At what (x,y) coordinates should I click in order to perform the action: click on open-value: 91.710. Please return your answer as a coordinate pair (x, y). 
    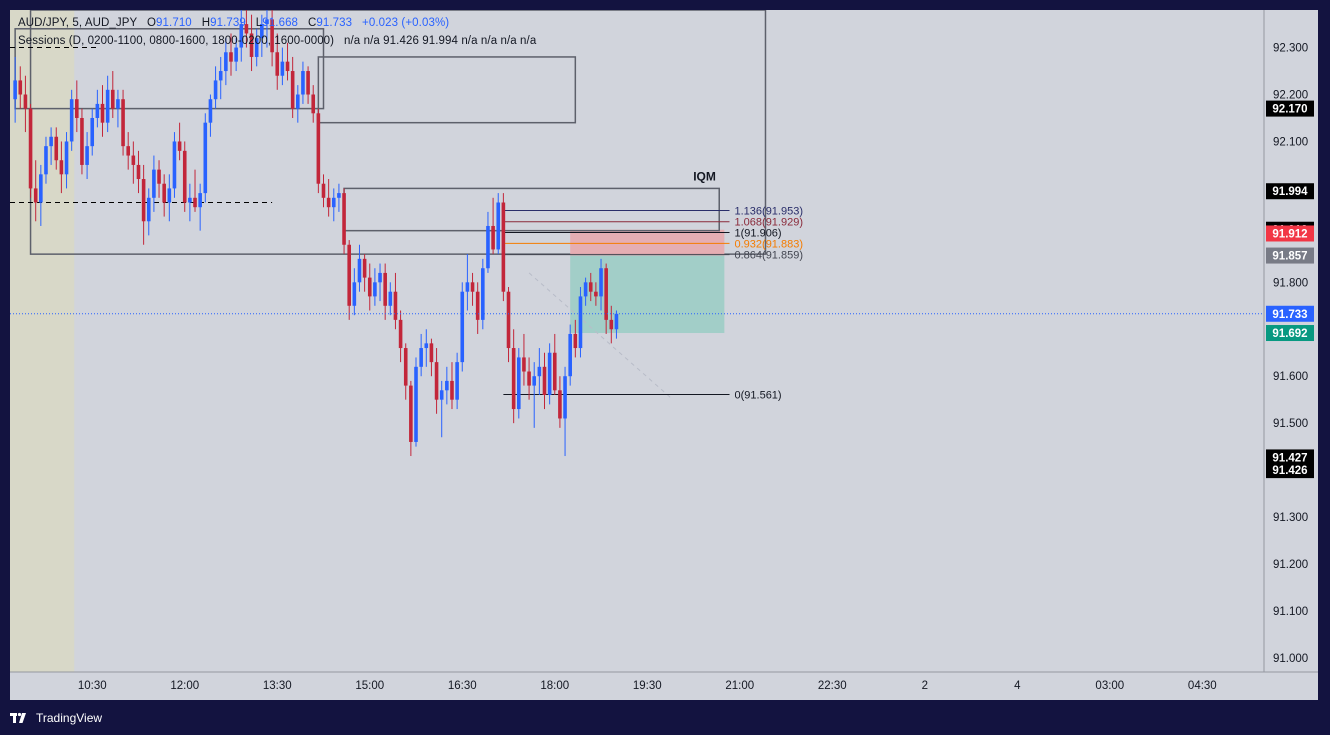
    Looking at the image, I should click on (174, 23).